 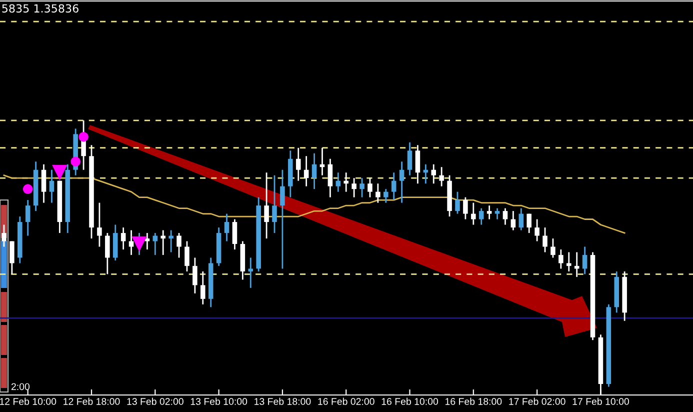 What do you see at coordinates (20, 386) in the screenshot?
I see `annotation: 2:00` at bounding box center [20, 386].